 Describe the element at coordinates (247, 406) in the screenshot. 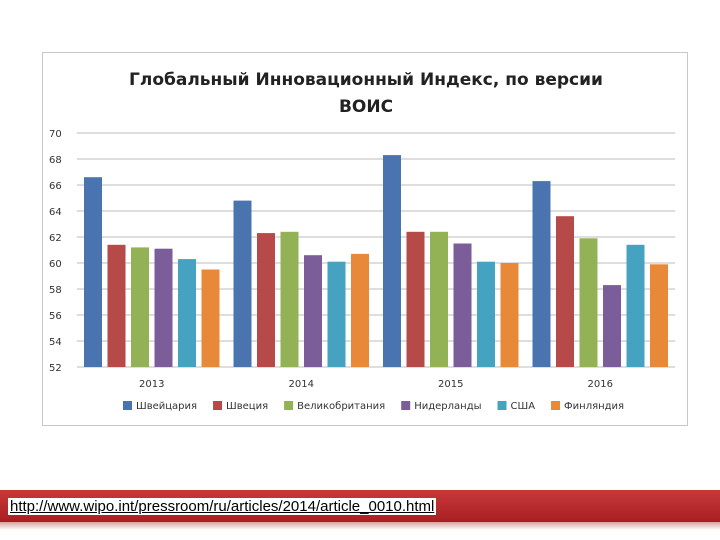

I see `legend-label: Швеция` at that location.